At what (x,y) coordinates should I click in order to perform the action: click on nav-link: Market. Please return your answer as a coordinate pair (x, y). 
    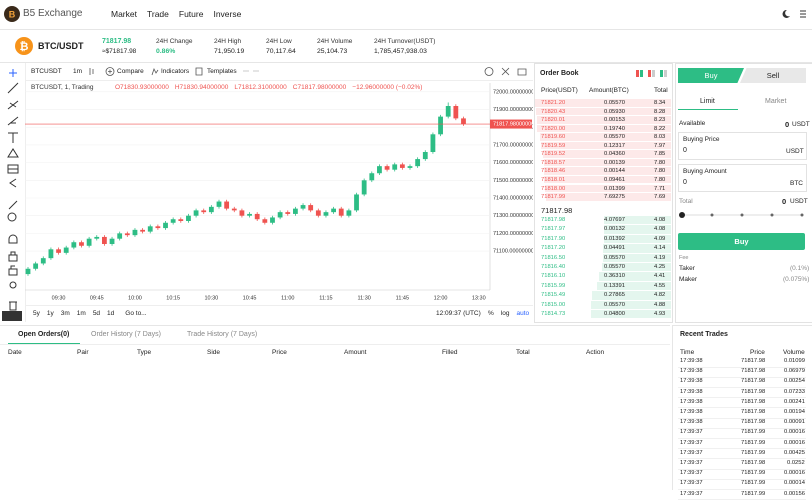
    Looking at the image, I should click on (124, 14).